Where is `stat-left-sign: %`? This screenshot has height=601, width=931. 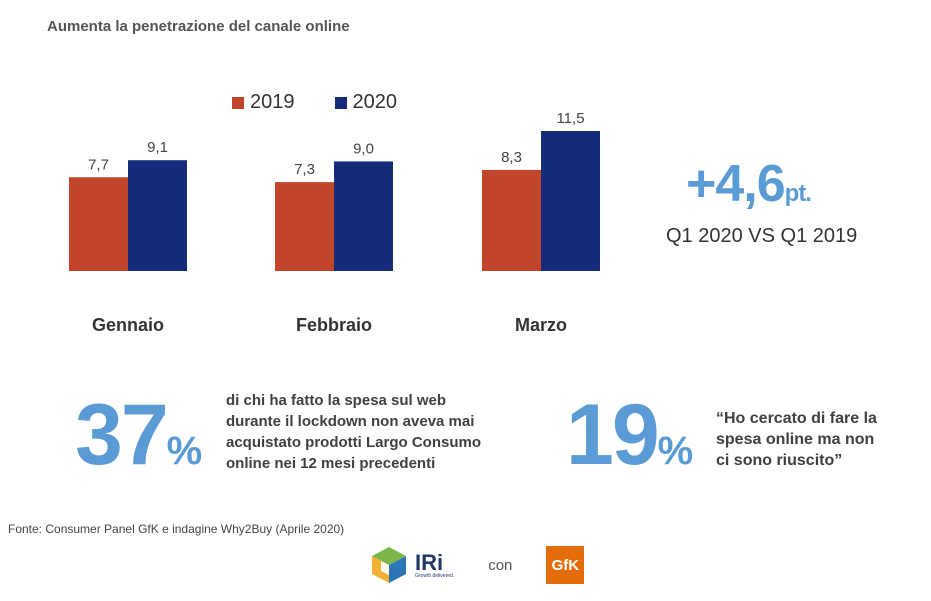 stat-left-sign: % is located at coordinates (184, 451).